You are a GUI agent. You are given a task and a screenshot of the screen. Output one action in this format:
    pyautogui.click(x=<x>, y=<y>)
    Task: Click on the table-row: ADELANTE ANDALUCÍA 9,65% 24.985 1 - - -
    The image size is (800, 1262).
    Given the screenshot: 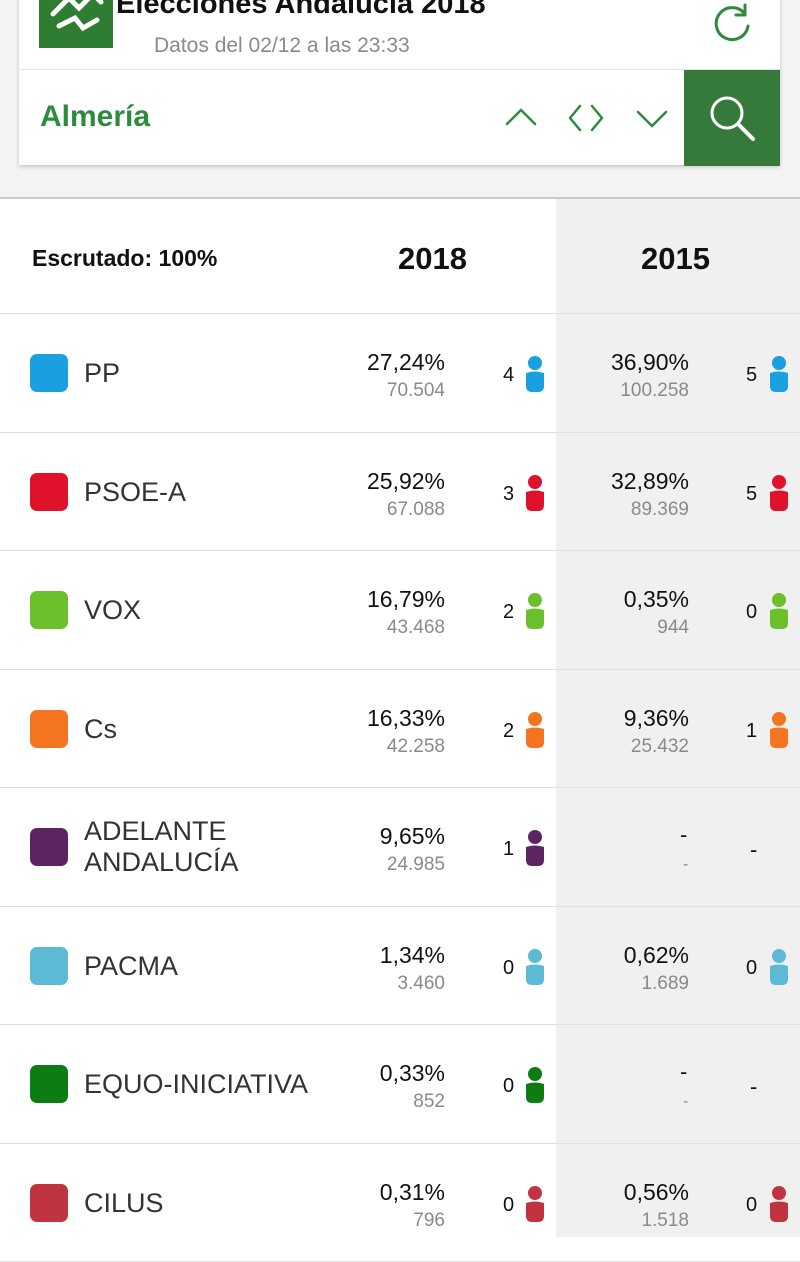 What is the action you would take?
    pyautogui.click(x=400, y=847)
    